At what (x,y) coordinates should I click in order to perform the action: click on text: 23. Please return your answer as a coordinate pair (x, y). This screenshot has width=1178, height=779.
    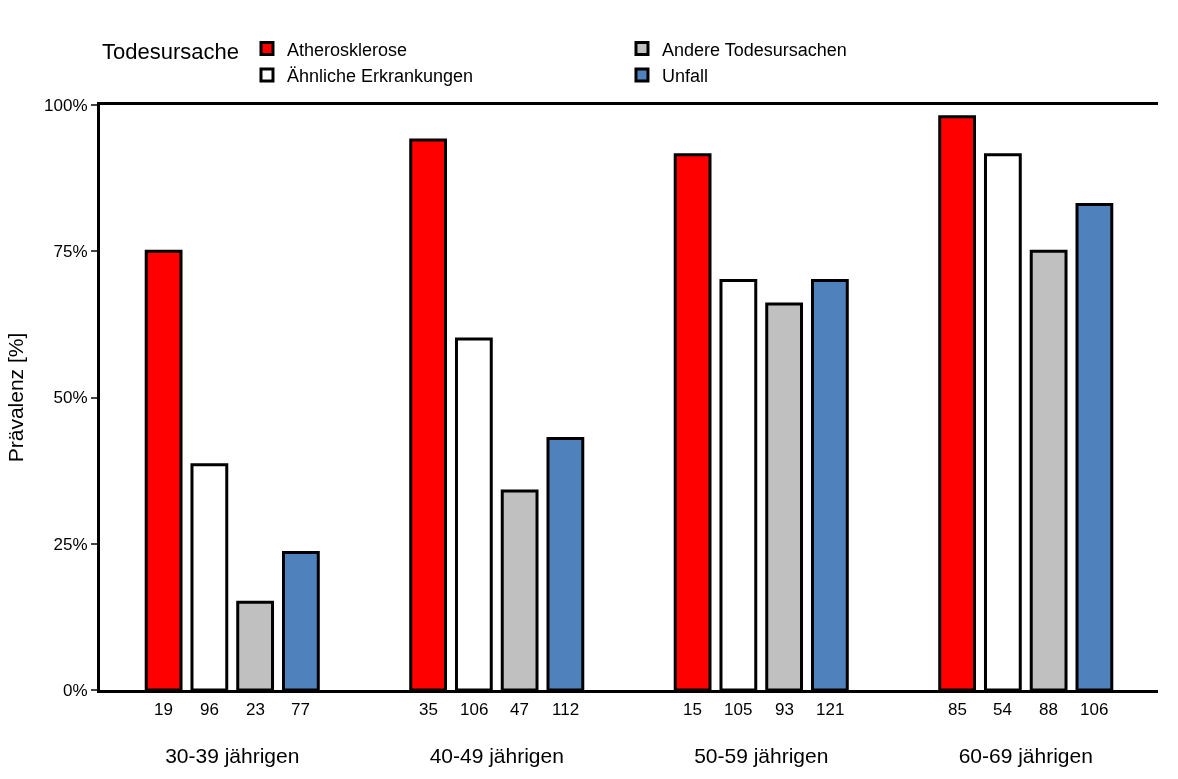
    Looking at the image, I should click on (255, 709).